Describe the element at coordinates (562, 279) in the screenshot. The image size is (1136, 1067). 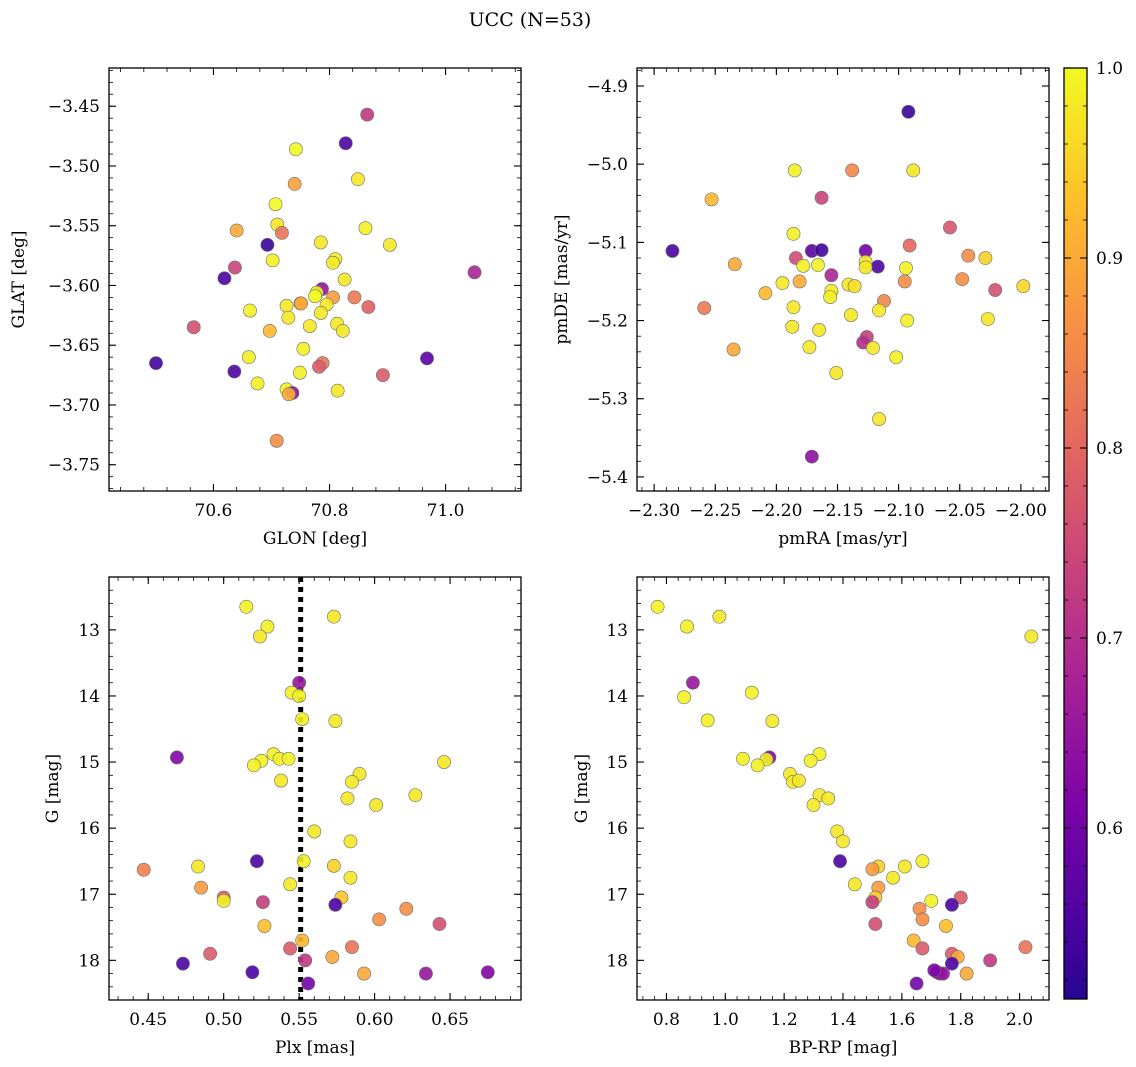
I see `y-axis-label: pmDE [mas/yr]` at that location.